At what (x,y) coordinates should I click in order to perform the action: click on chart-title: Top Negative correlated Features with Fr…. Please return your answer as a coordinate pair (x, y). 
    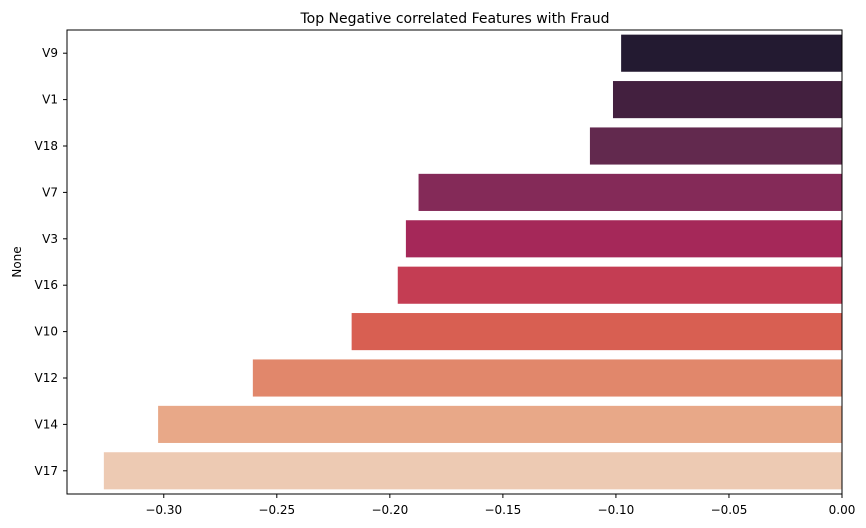
    Looking at the image, I should click on (454, 19).